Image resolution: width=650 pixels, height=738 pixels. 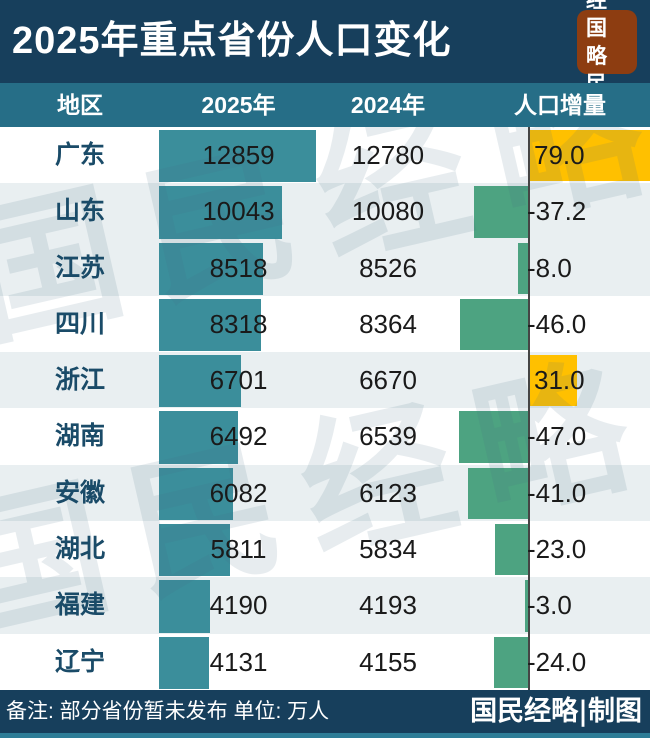 What do you see at coordinates (388, 211) in the screenshot?
I see `pop-2024-value: 10080` at bounding box center [388, 211].